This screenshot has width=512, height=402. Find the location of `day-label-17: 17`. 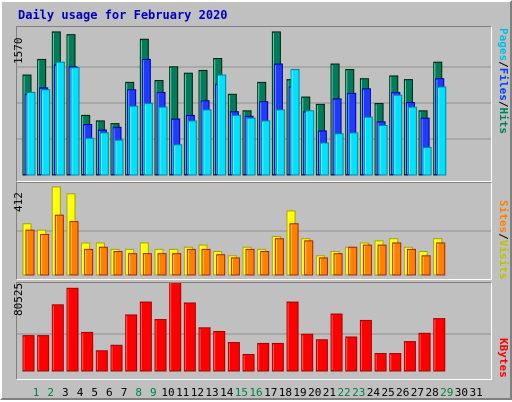

day-label-17: 17 is located at coordinates (270, 392).